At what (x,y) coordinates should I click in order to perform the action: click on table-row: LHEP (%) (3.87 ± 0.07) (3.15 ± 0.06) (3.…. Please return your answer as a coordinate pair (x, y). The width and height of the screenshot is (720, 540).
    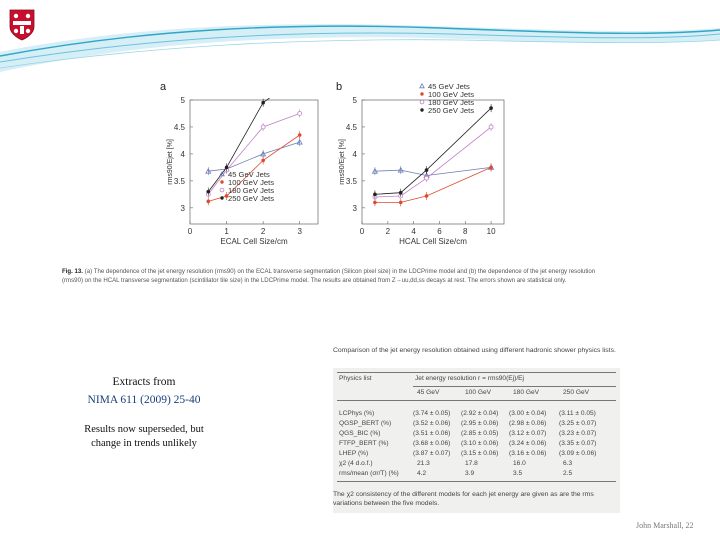
    Looking at the image, I should click on (476, 454).